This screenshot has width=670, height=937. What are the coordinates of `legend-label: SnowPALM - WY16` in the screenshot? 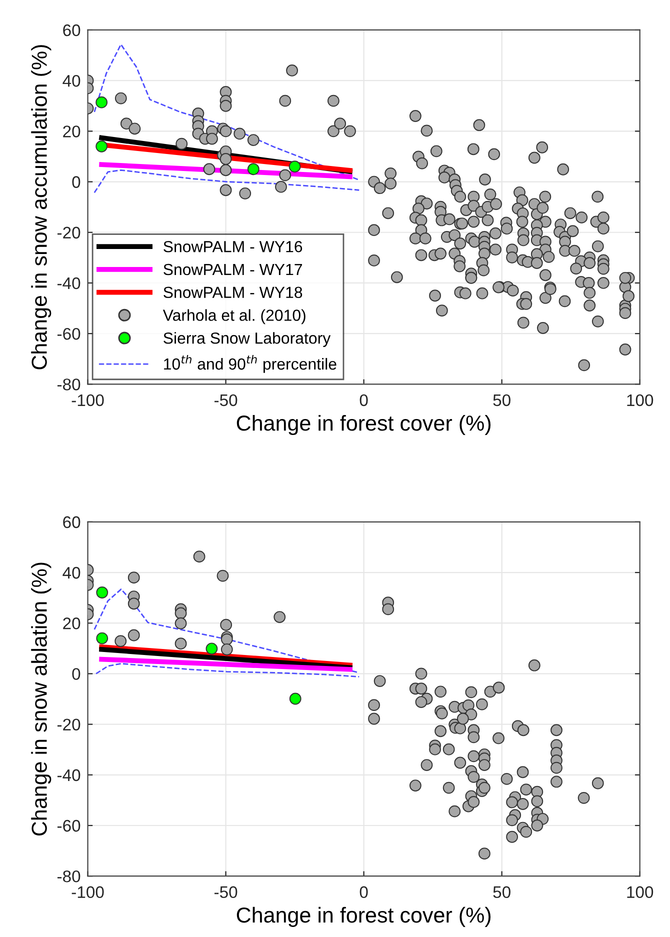 It's located at (233, 246).